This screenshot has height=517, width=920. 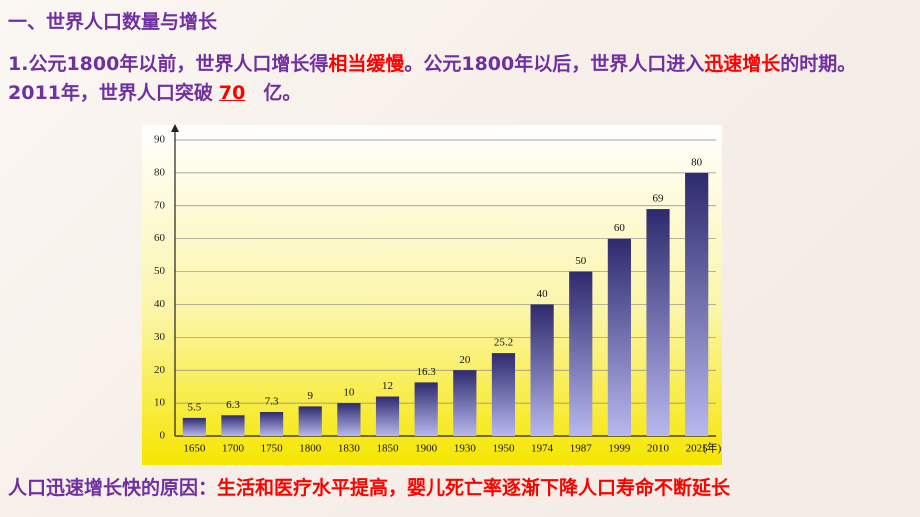 I want to click on y-tick-label: 40, so click(x=160, y=304).